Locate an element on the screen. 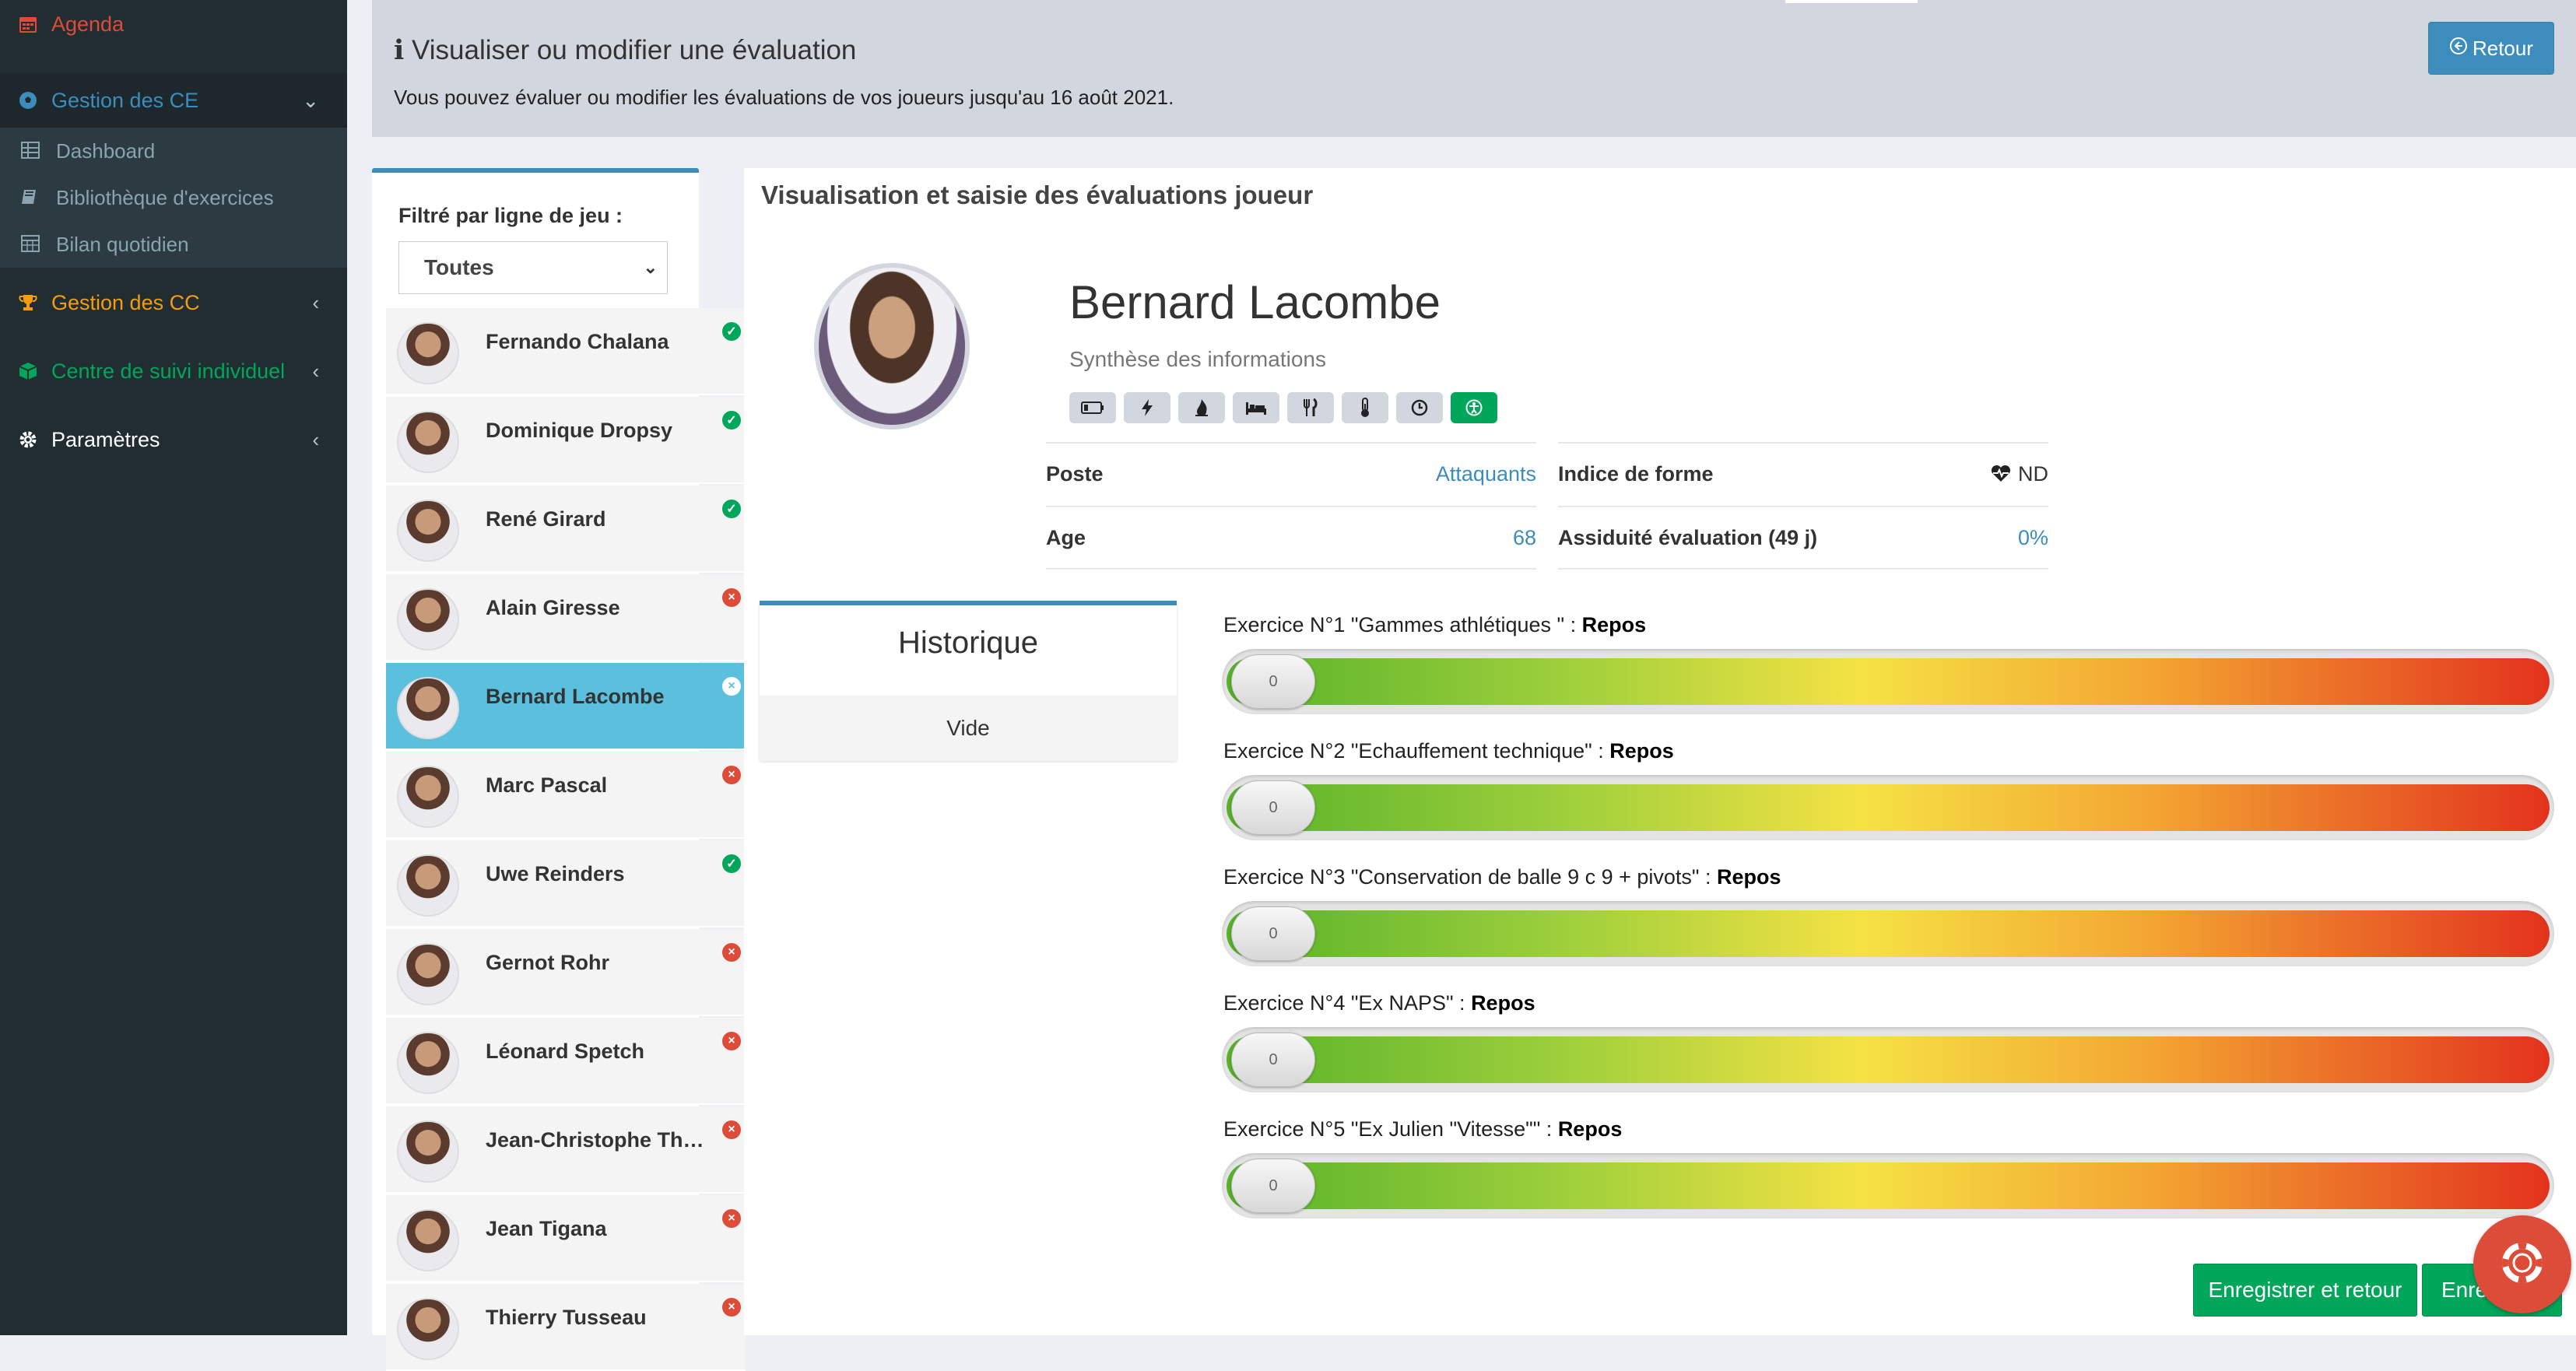 The width and height of the screenshot is (2576, 1371). circle-arrow-left-icon is located at coordinates (2459, 49).